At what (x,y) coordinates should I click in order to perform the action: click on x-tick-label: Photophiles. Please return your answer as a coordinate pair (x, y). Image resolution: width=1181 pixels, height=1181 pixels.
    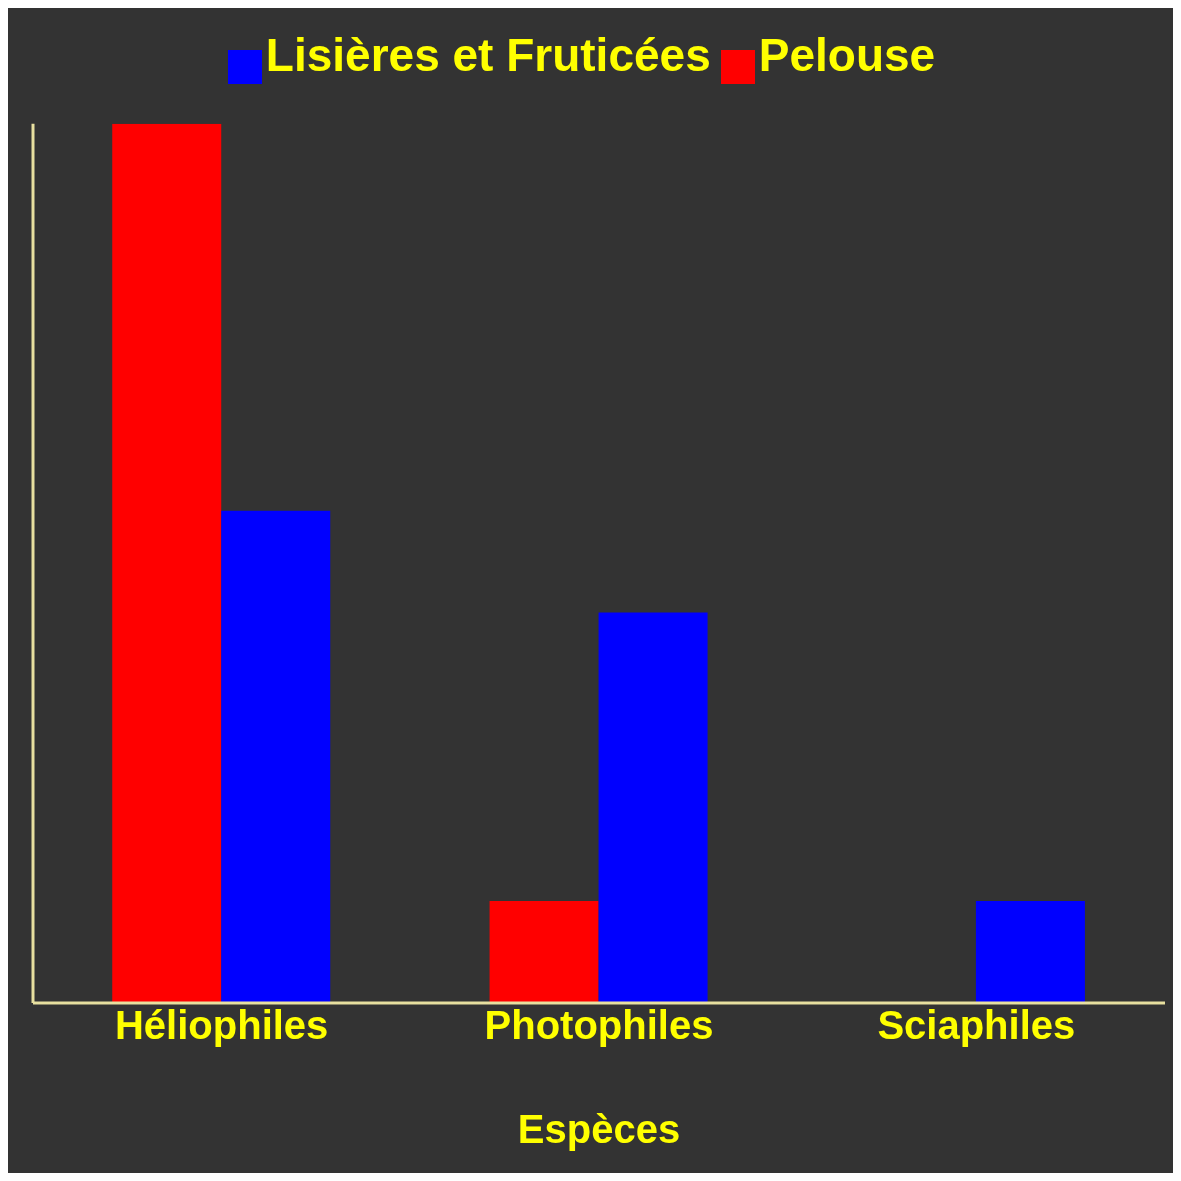
    Looking at the image, I should click on (599, 1025).